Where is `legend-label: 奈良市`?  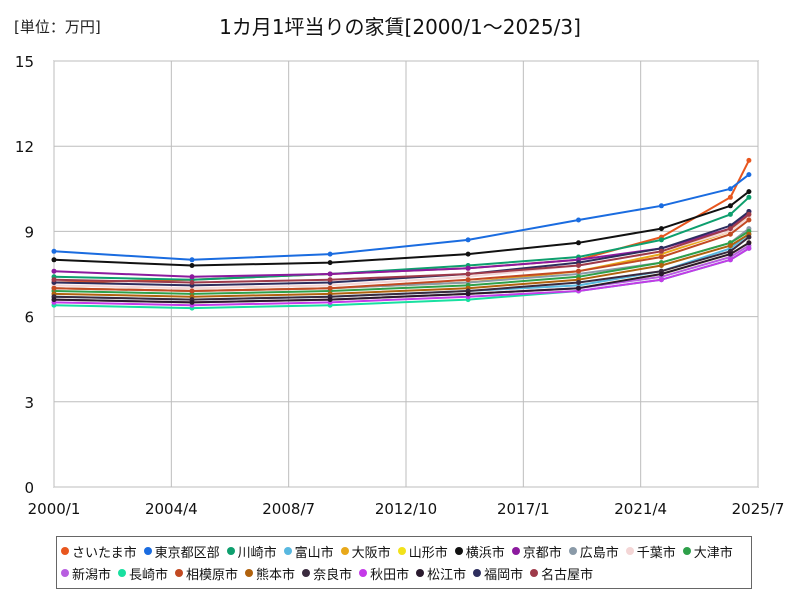
legend-label: 奈良市 is located at coordinates (333, 575).